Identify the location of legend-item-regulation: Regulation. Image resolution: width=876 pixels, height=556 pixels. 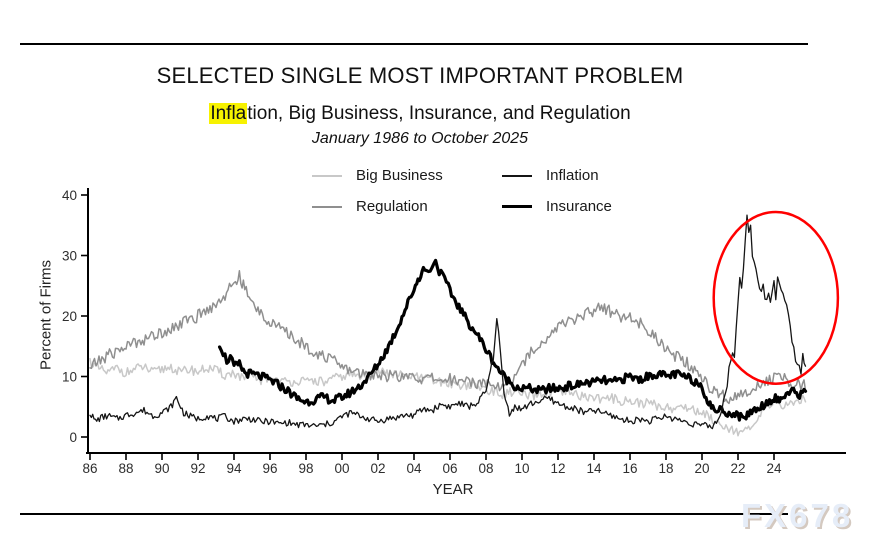
(407, 206).